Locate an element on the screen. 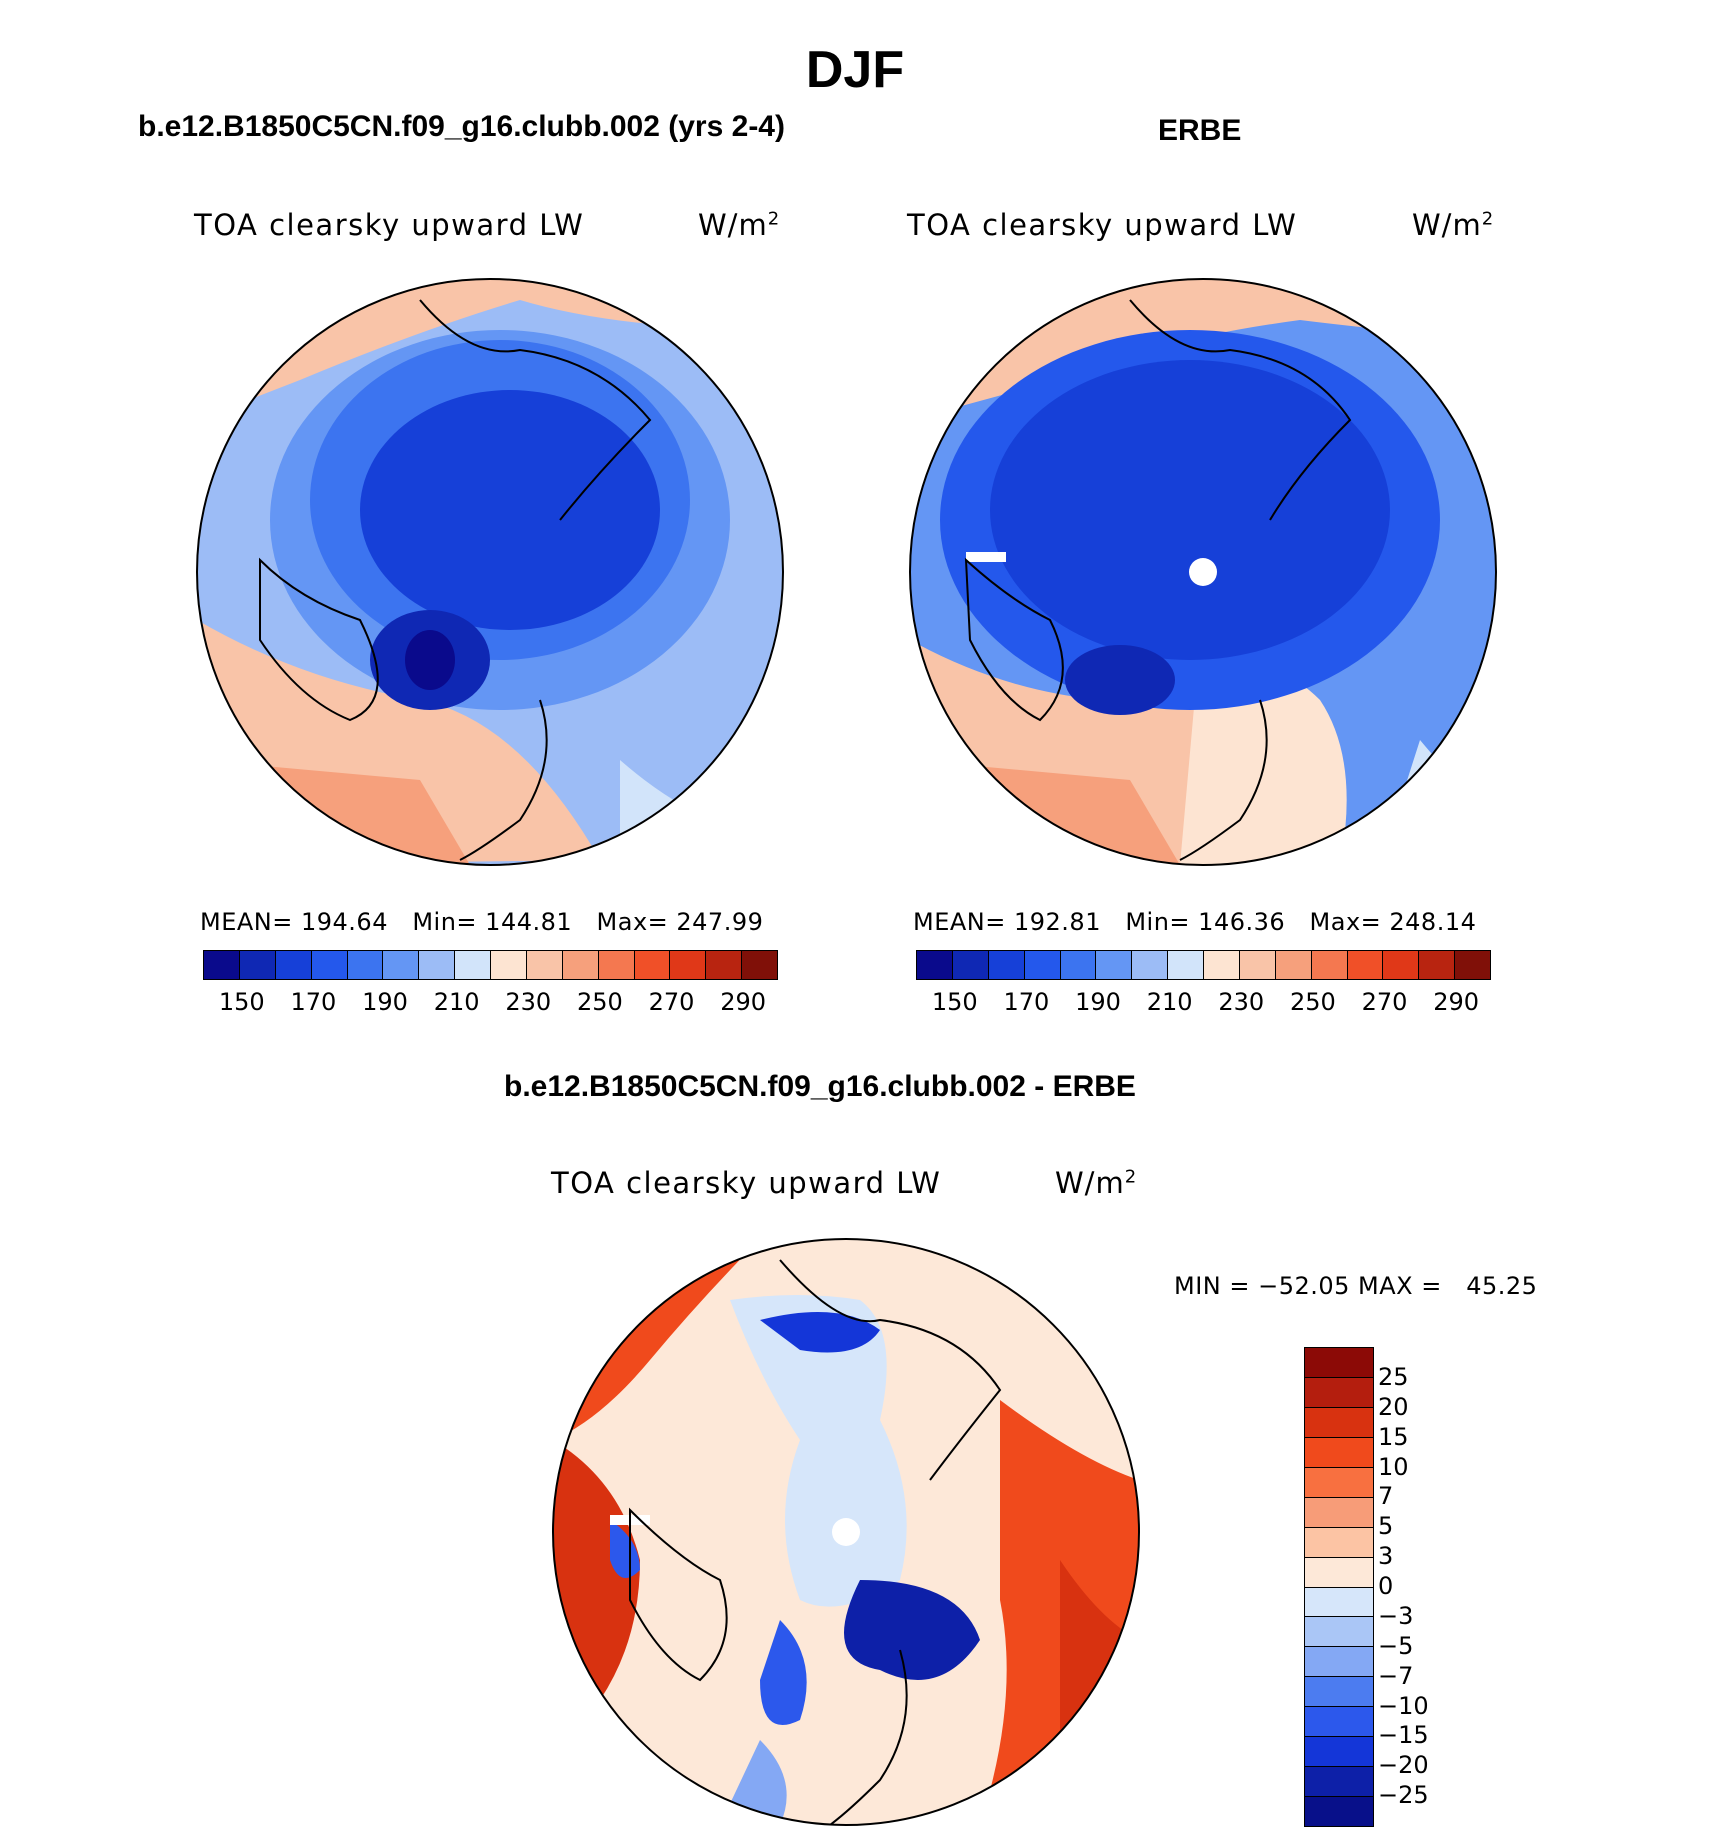 The image size is (1710, 1840). diff-units-label: W/m2 is located at coordinates (1096, 1183).